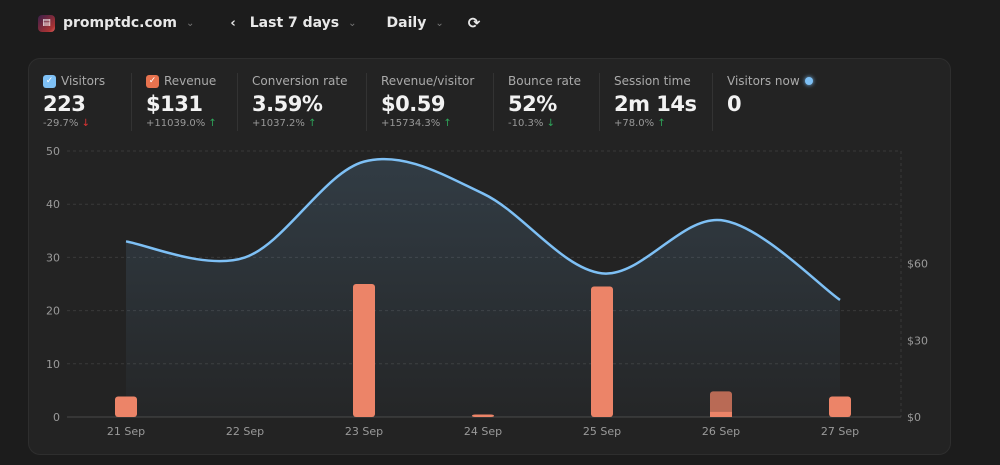 This screenshot has height=465, width=1000. Describe the element at coordinates (245, 431) in the screenshot. I see `x-tick-label: 22 Sep` at that location.